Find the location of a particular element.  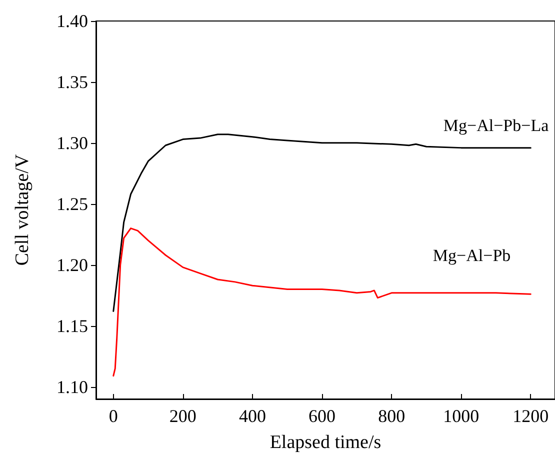

y-tick-label: 1.40 is located at coordinates (72, 21).